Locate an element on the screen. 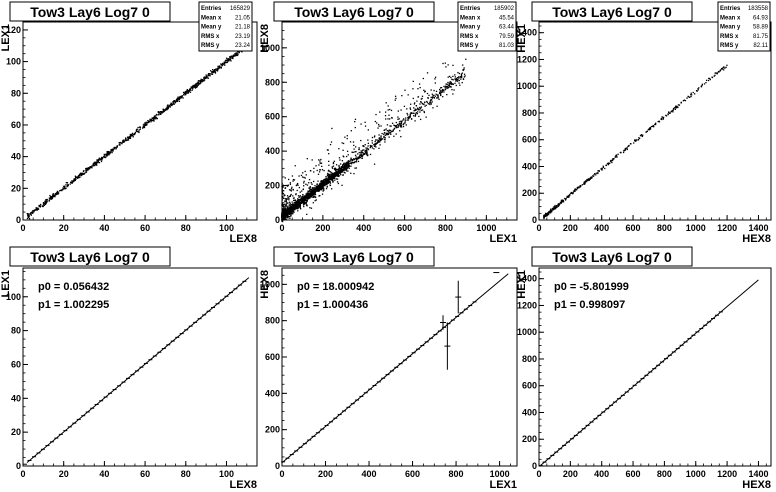 This screenshot has height=492, width=776. x-tick-label: 600 is located at coordinates (633, 228).